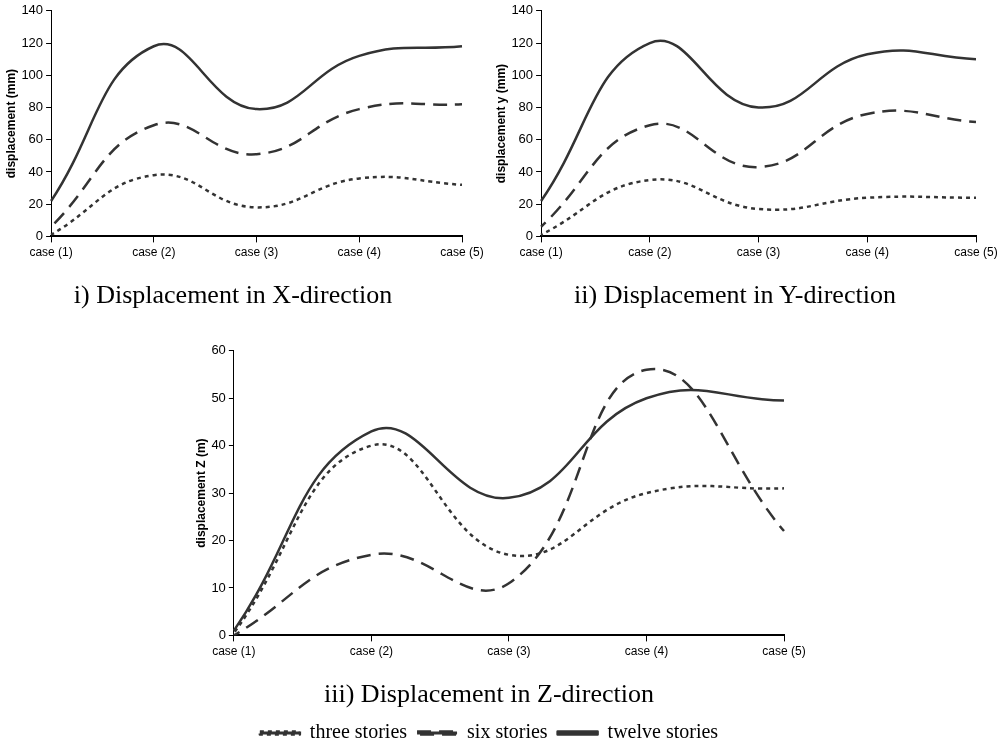  I want to click on y-tick-label: 10, so click(218, 587).